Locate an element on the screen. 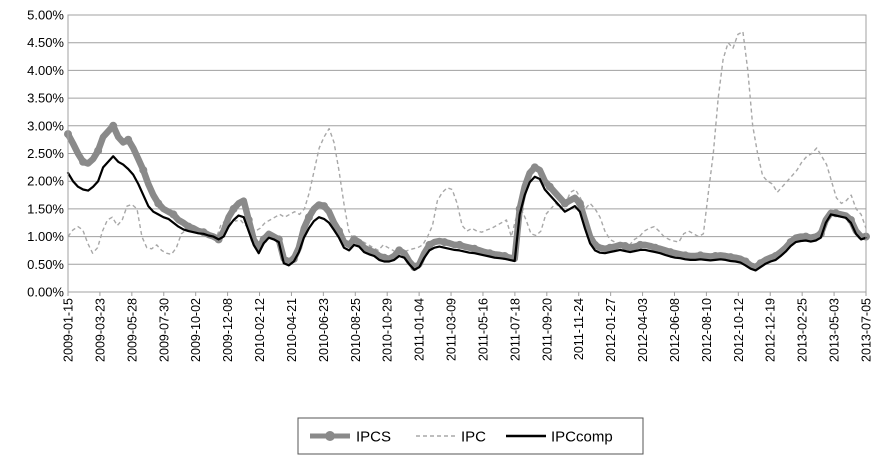 The image size is (886, 461). x-tick-label: 2012-04-03 is located at coordinates (643, 330).